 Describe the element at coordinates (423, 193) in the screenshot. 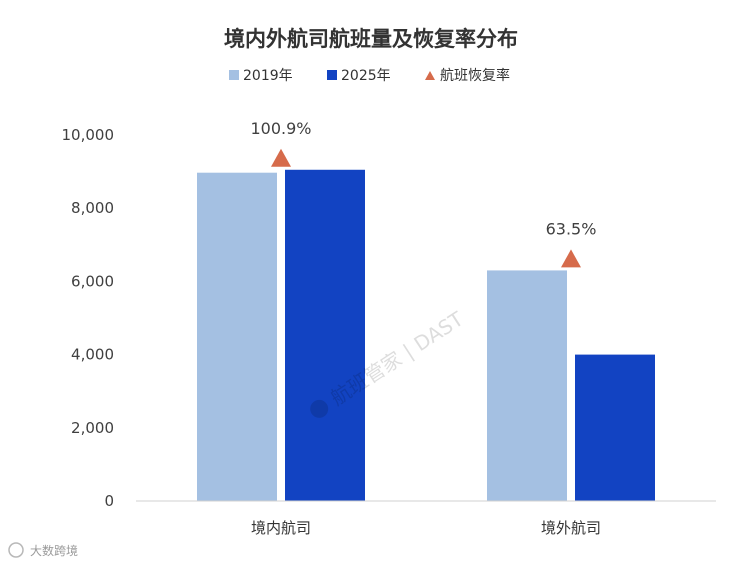

I see `recovery-markers: 100.9% 63.5%` at that location.